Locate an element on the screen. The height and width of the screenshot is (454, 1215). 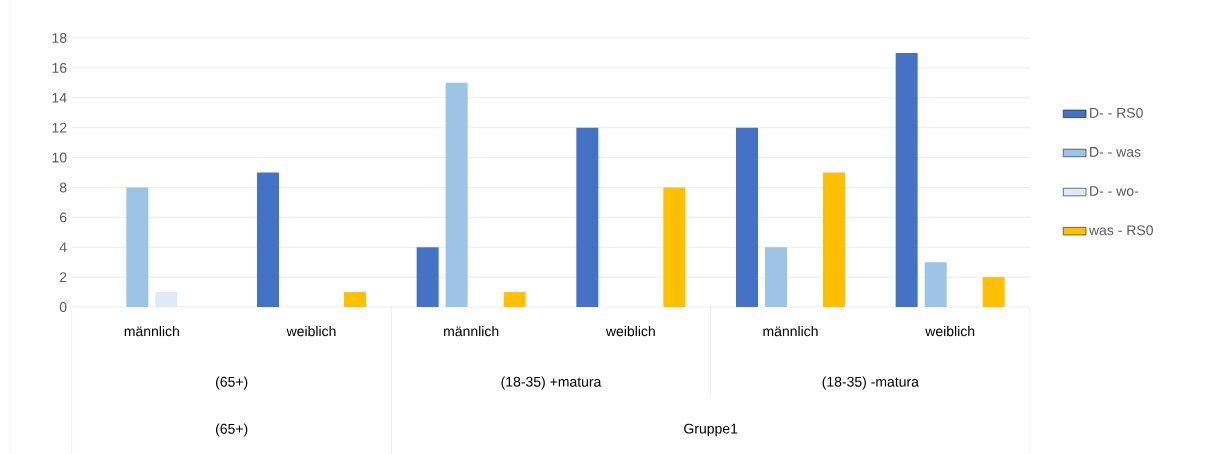
y-tick-label: 4 is located at coordinates (63, 247).